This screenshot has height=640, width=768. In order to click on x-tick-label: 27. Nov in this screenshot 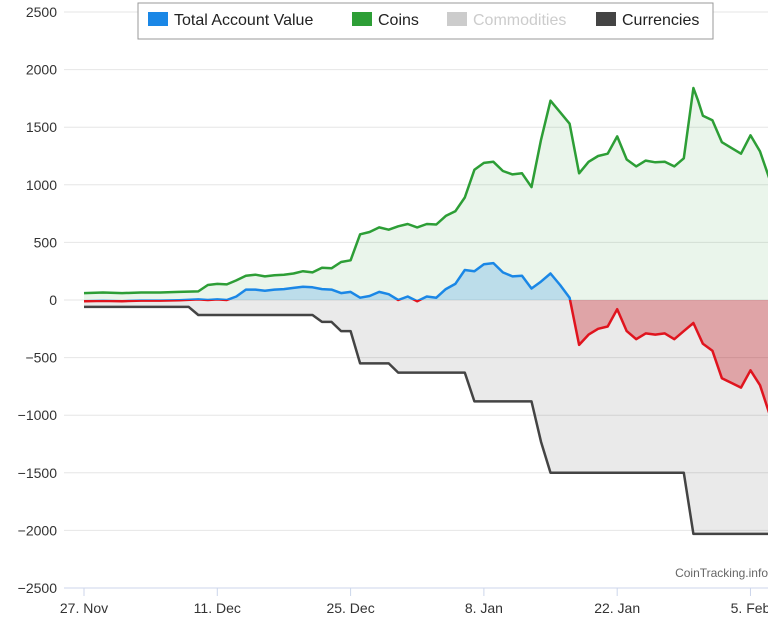, I will do `click(84, 608)`.